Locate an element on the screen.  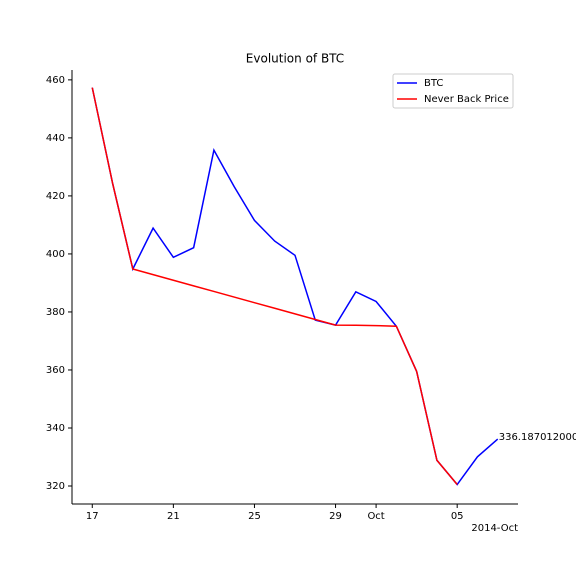
x-tick-label: 05 is located at coordinates (457, 516).